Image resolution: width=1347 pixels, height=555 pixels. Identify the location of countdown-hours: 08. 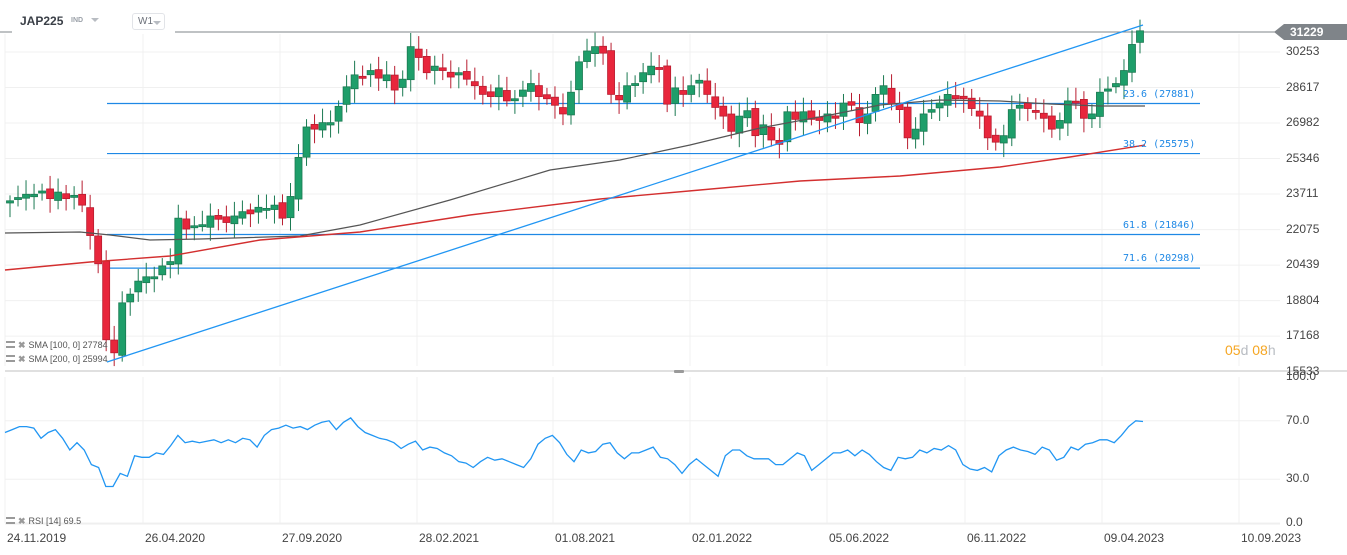
(1260, 350).